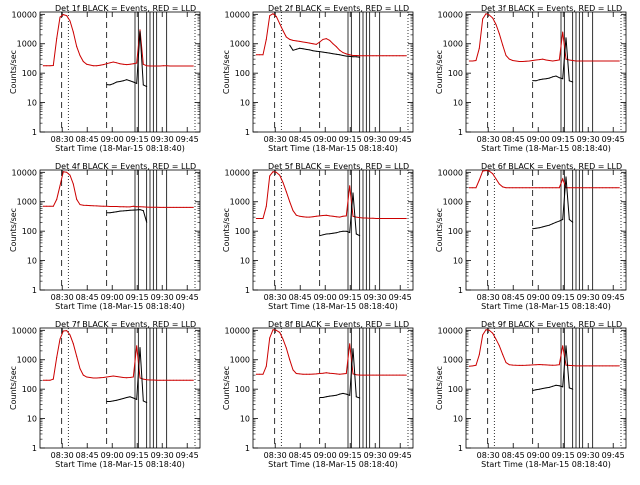  I want to click on y-tick-label: 10000, so click(450, 330).